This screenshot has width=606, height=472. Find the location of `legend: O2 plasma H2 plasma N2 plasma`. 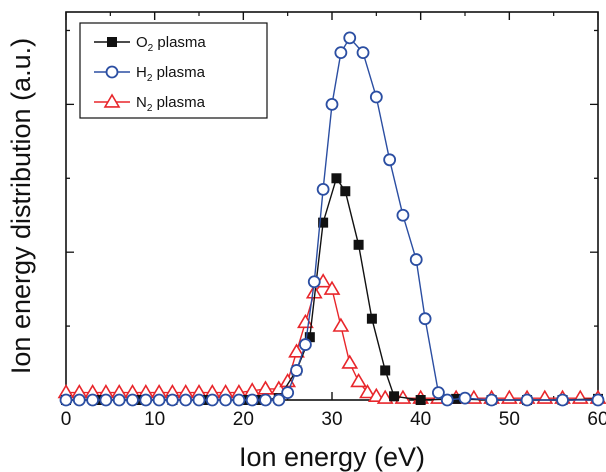

legend: O2 plasma H2 plasma N2 plasma is located at coordinates (173, 70).